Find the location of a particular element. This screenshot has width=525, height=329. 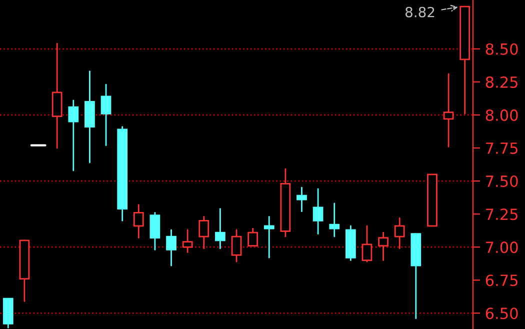

y-tick-label: 7.00 is located at coordinates (502, 248).